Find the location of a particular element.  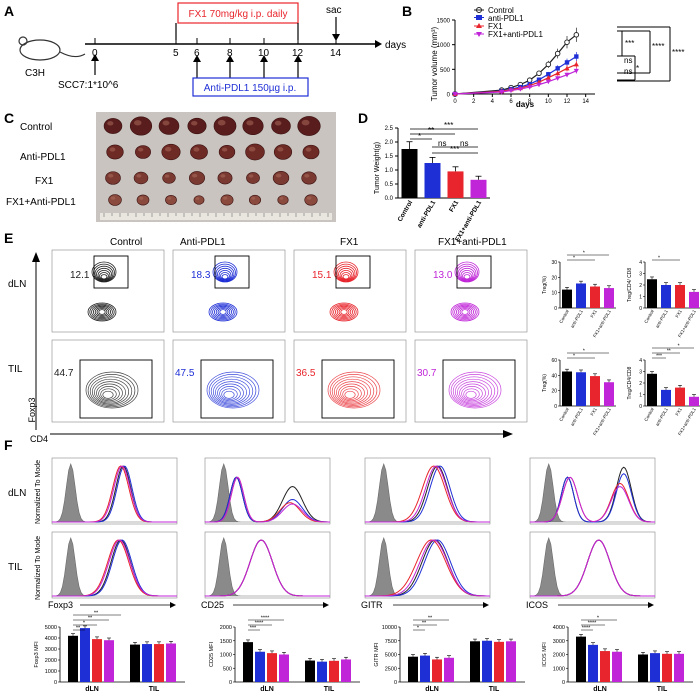

flow-plot: 30.7 is located at coordinates (471, 381).